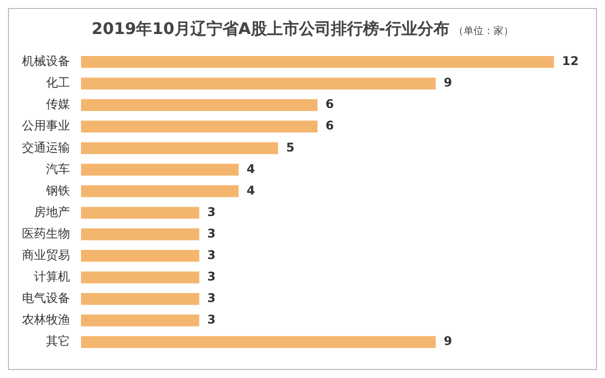  Describe the element at coordinates (46, 298) in the screenshot. I see `y-tick-label: 电气设备` at that location.